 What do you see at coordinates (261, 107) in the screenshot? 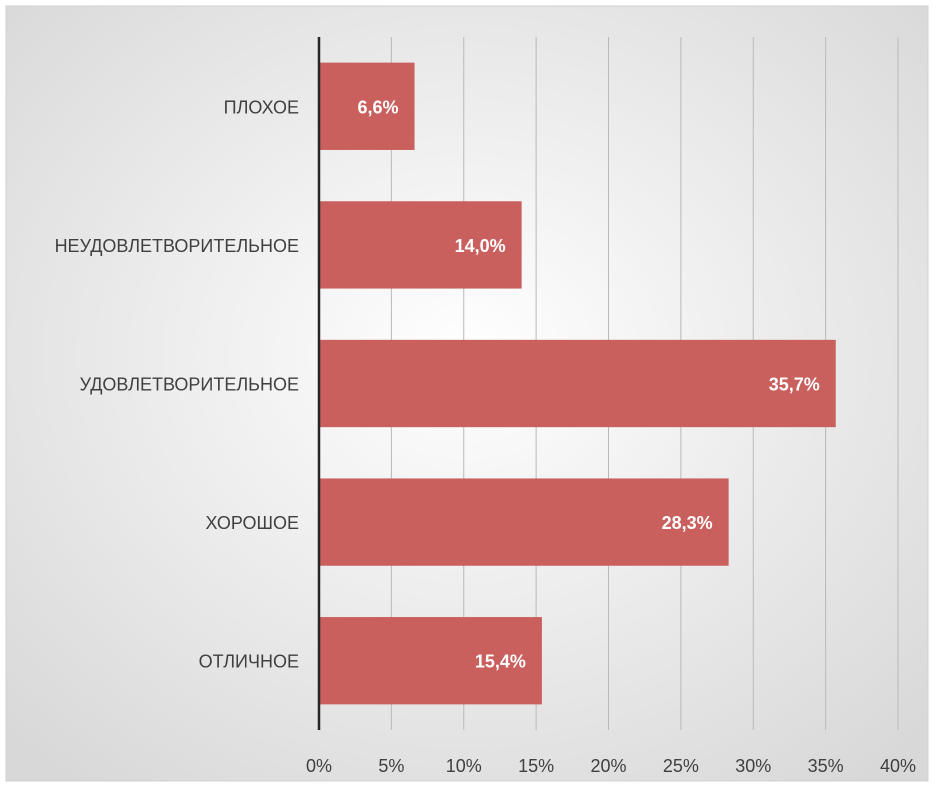
I see `category-label: ПЛОХОЕ` at bounding box center [261, 107].